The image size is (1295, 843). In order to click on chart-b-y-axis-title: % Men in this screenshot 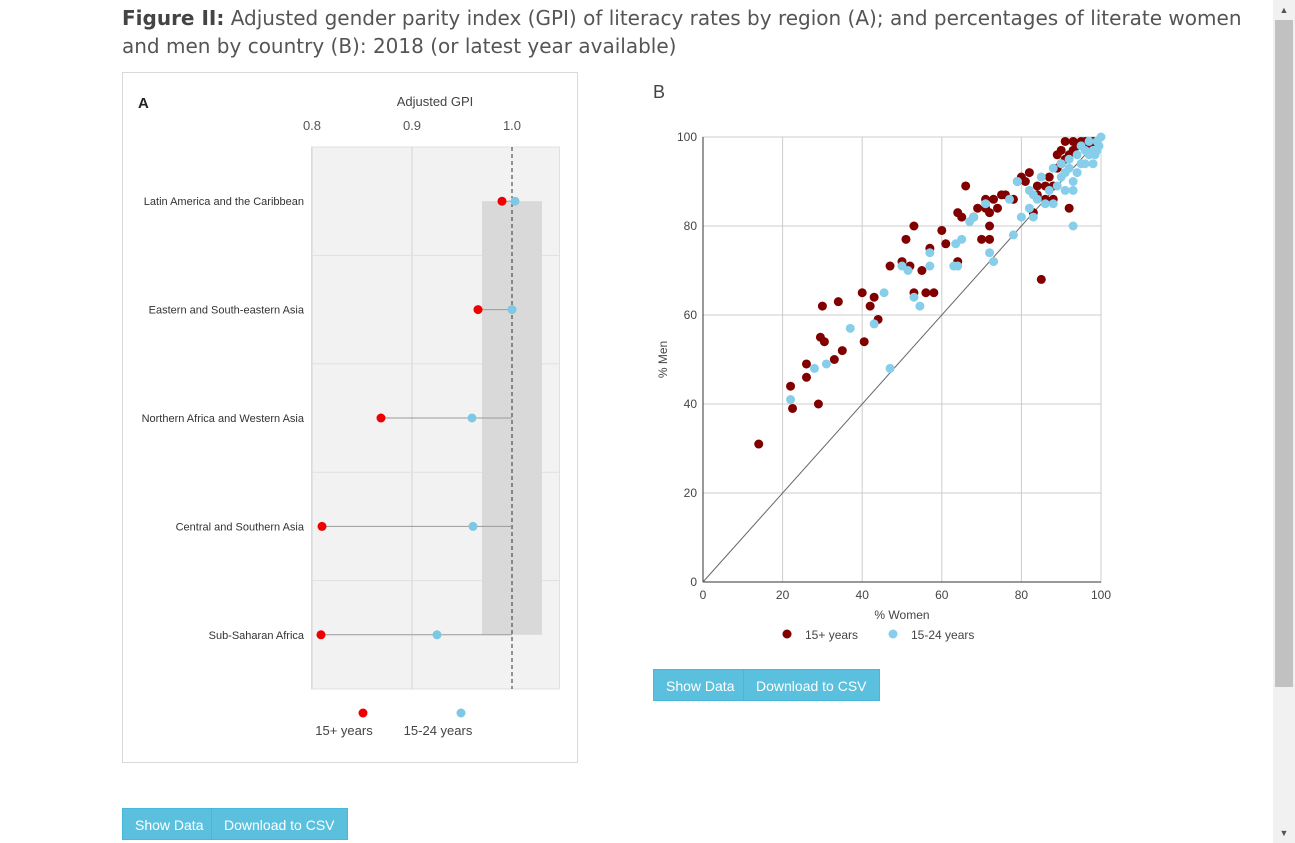, I will do `click(663, 359)`.